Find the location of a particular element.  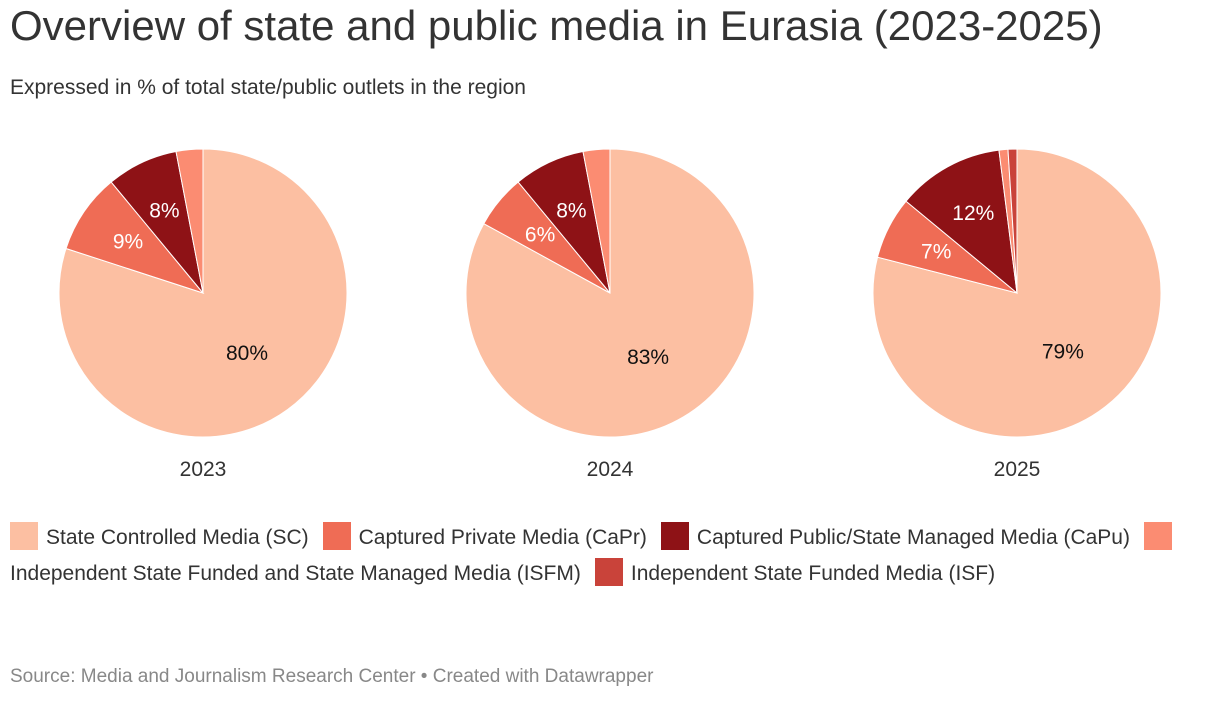

pie-year-label: 2024 is located at coordinates (610, 469).